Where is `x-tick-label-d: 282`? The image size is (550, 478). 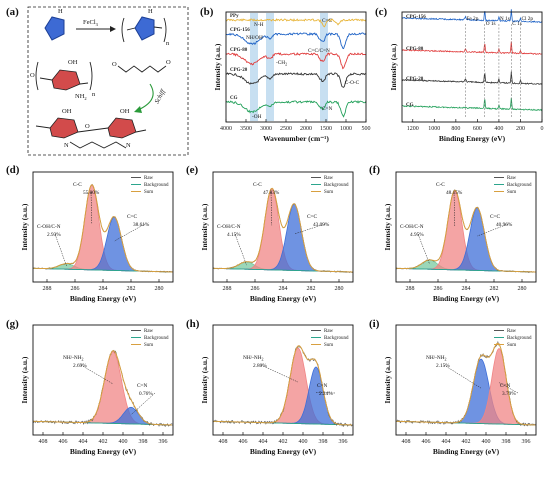 x-tick-label-d: 282 is located at coordinates (131, 289).